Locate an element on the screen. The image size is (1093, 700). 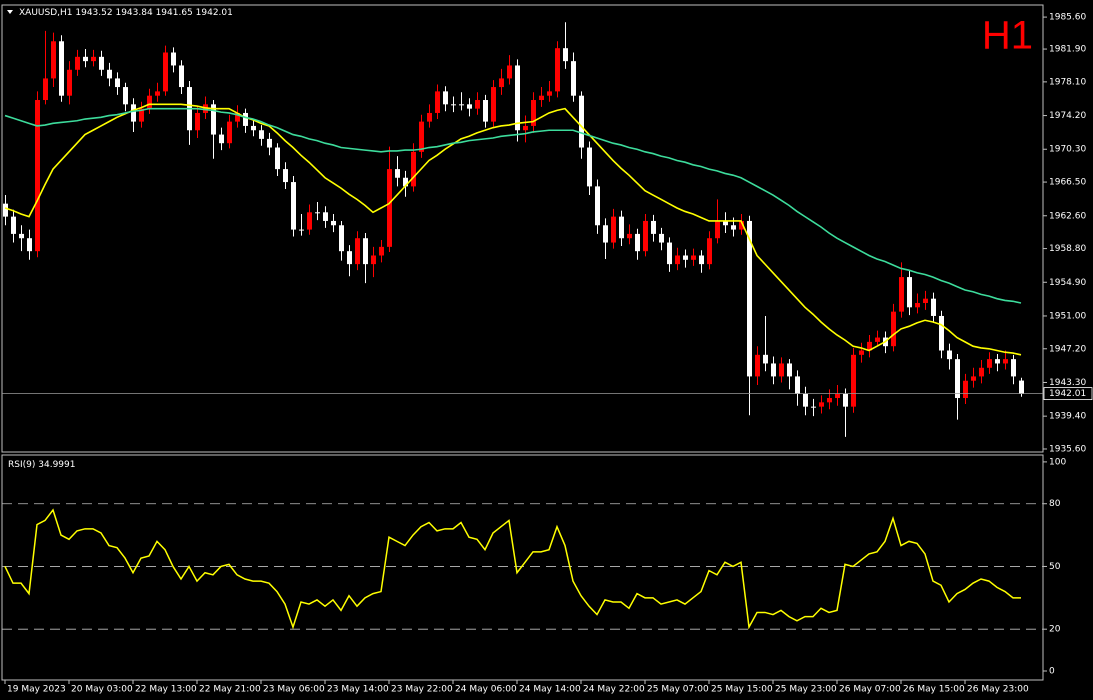
y-tick-label: 0 is located at coordinates (1052, 672).